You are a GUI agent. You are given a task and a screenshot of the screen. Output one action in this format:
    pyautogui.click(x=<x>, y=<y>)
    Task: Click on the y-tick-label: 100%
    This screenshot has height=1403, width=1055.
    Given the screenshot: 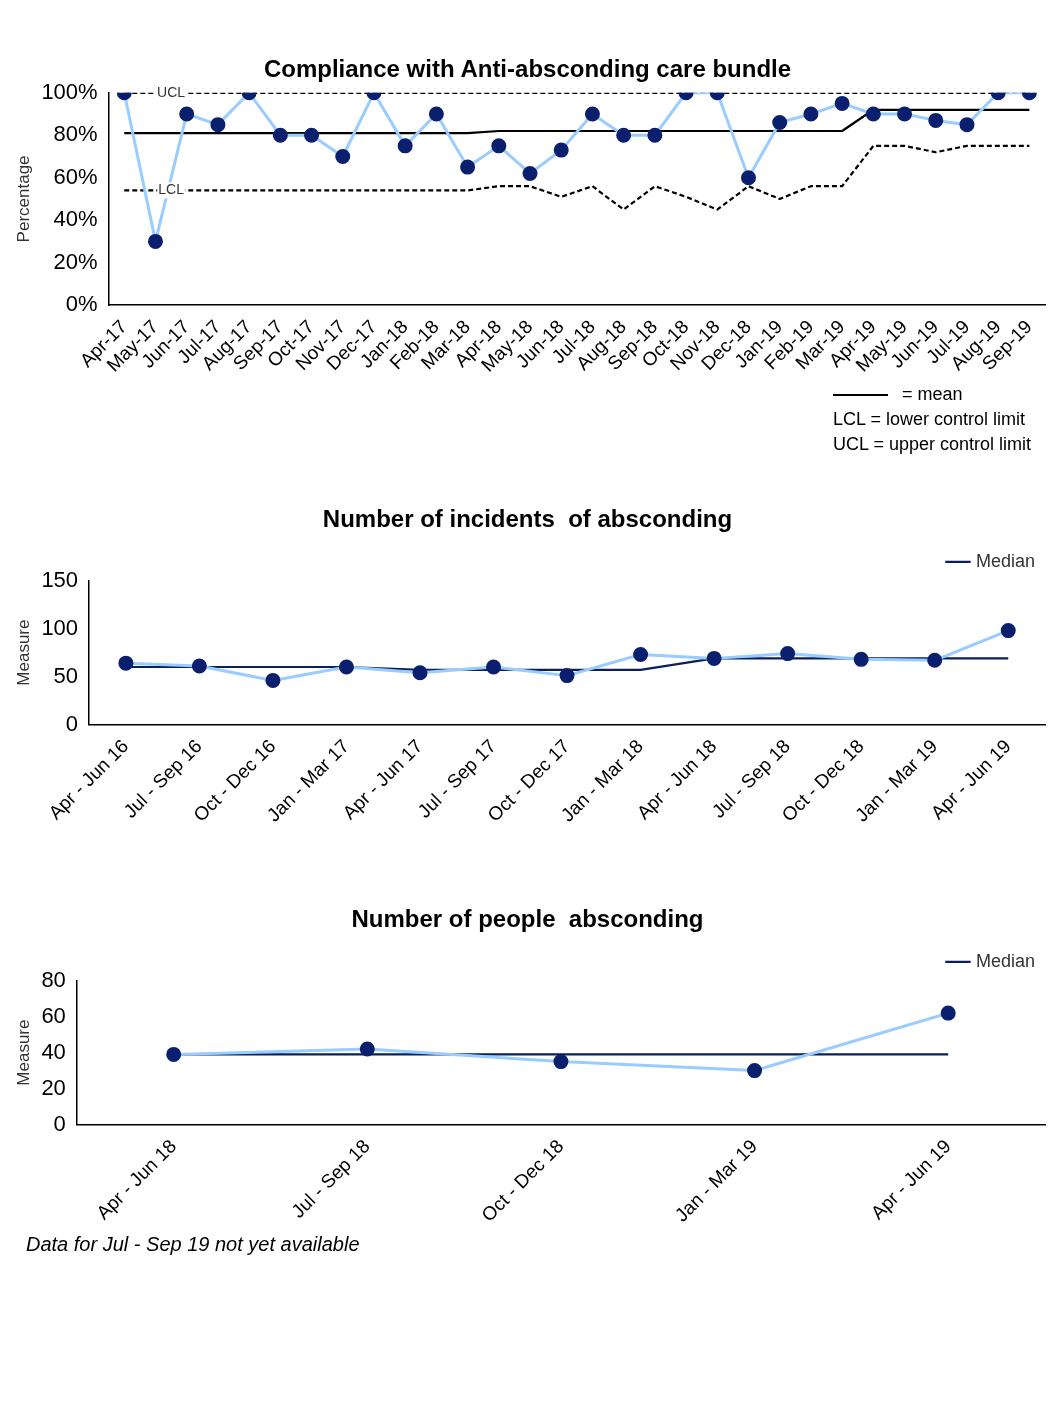 What is the action you would take?
    pyautogui.click(x=69, y=91)
    